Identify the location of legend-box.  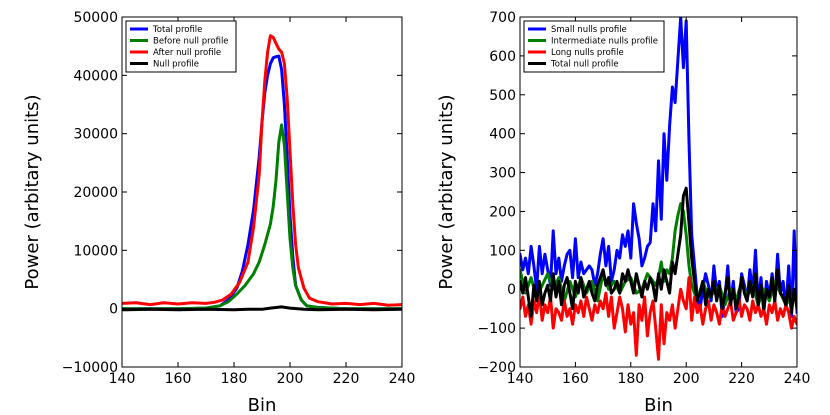
(594, 46).